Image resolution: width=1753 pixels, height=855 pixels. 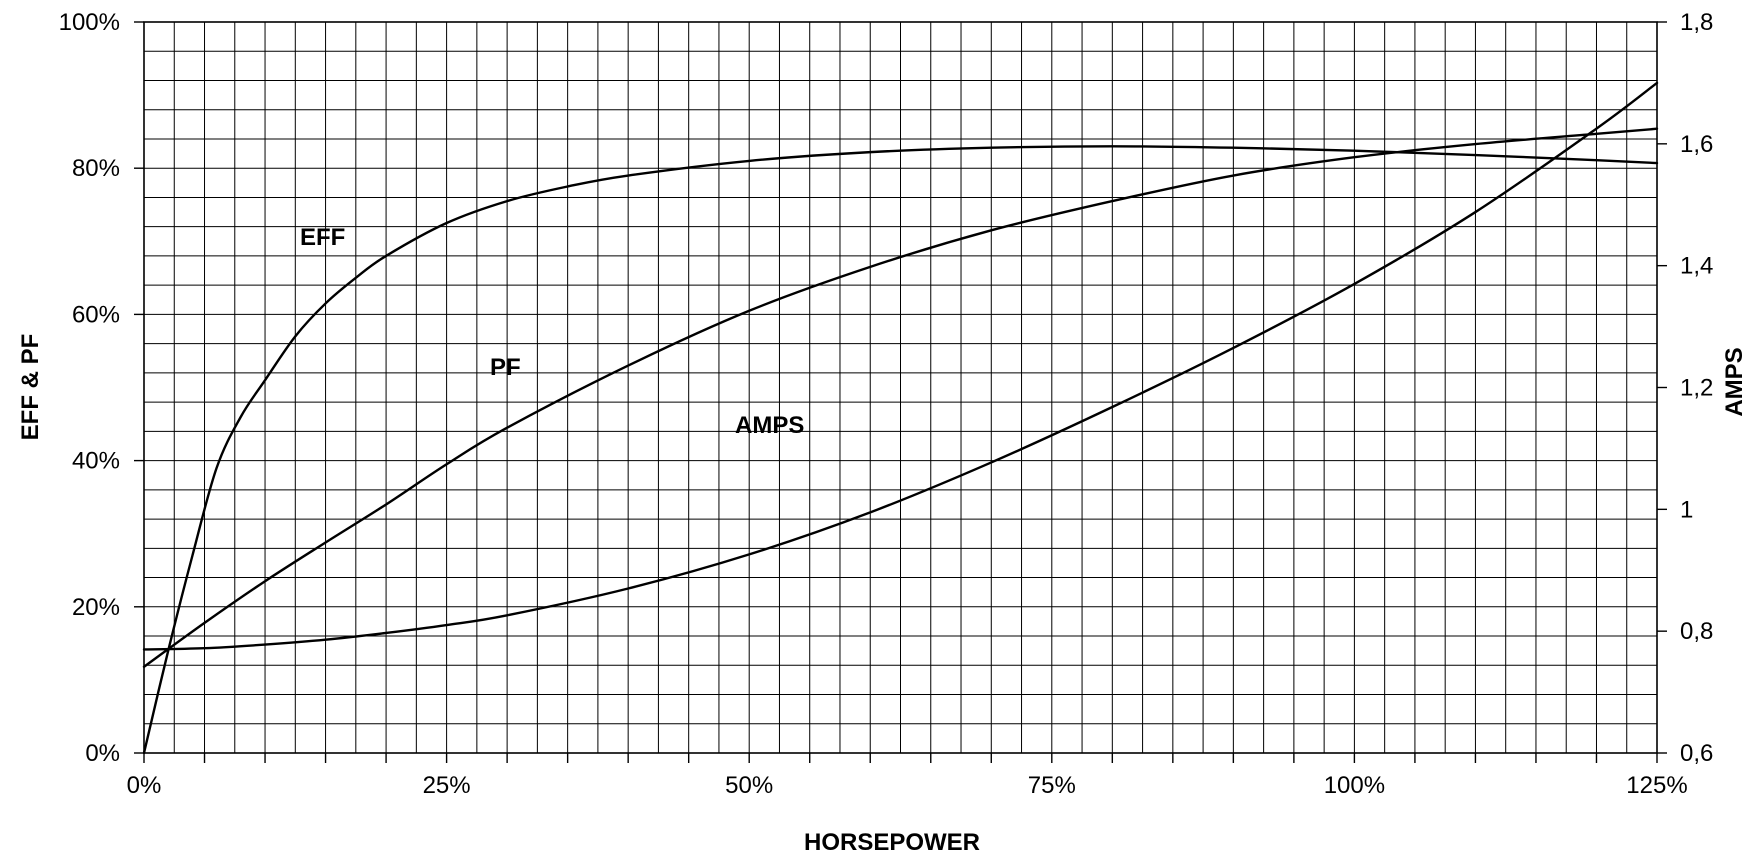 I want to click on x-tick-label: 25%, so click(x=447, y=785).